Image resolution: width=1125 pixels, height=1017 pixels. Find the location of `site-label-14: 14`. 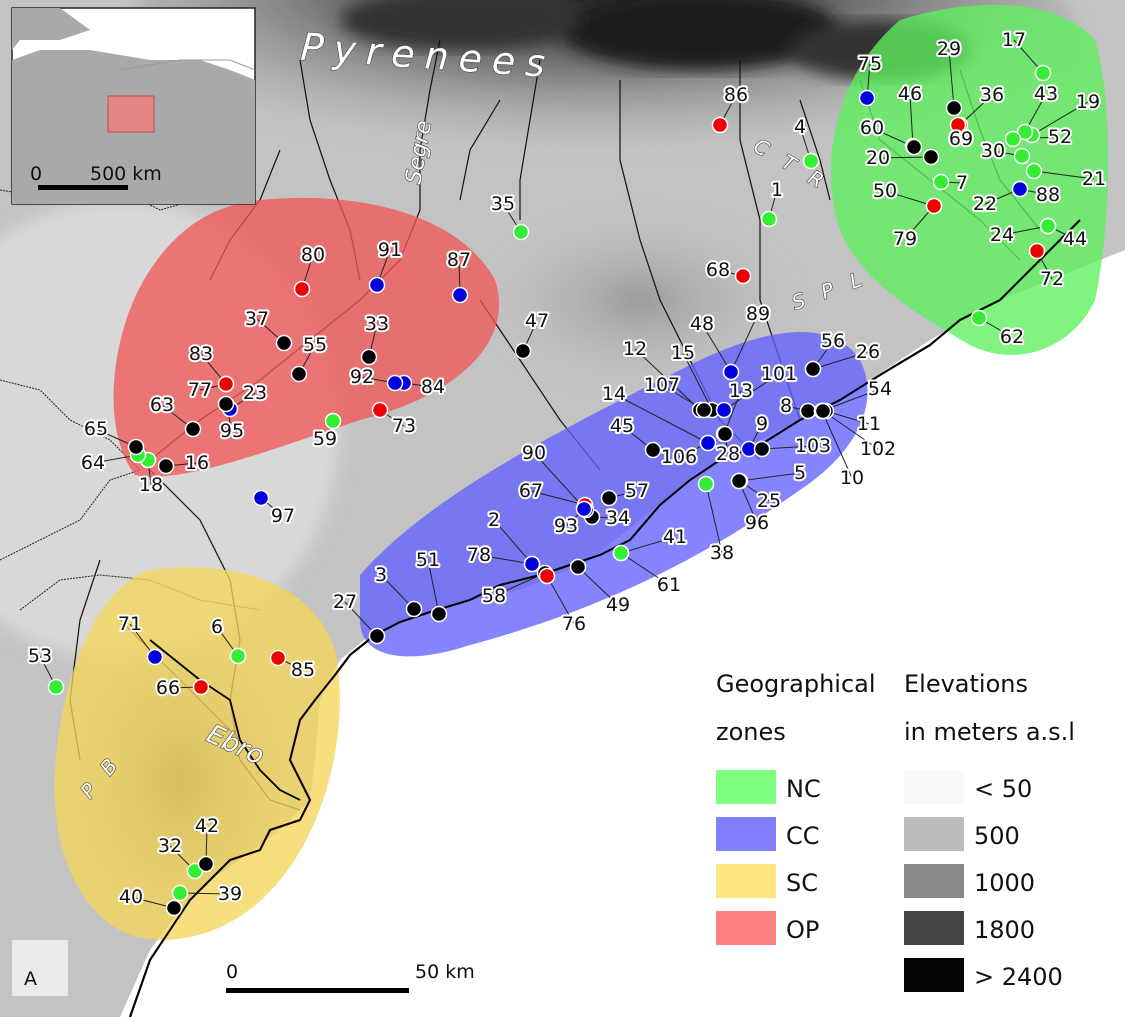

site-label-14: 14 is located at coordinates (614, 394).